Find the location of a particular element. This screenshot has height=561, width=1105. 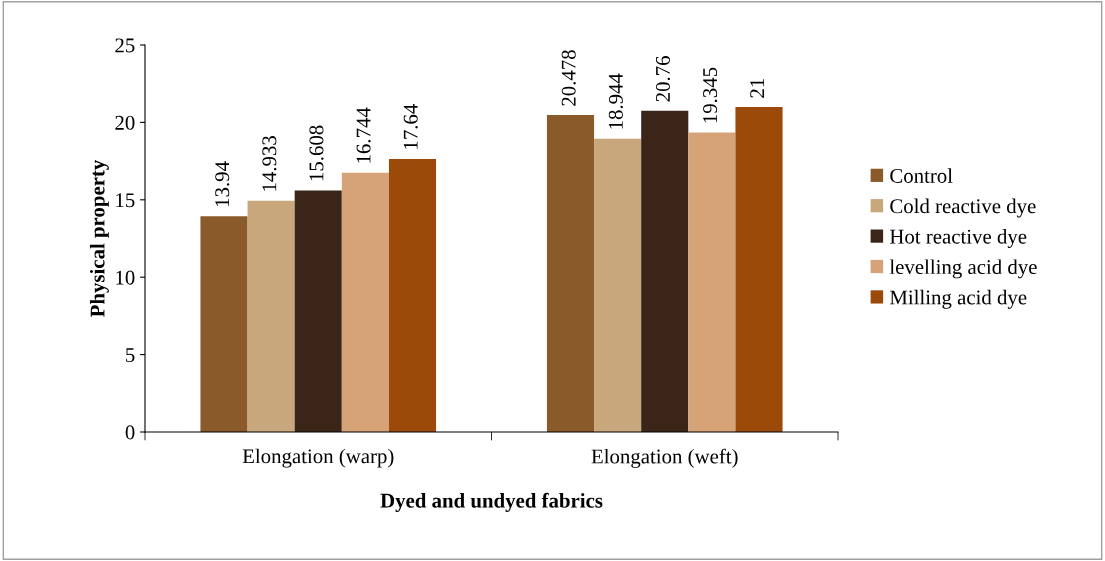

data-label: 18.944 is located at coordinates (615, 101).